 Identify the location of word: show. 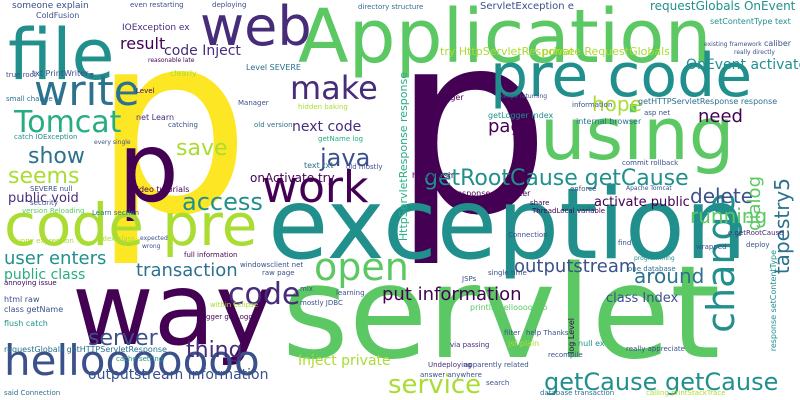
(56, 156).